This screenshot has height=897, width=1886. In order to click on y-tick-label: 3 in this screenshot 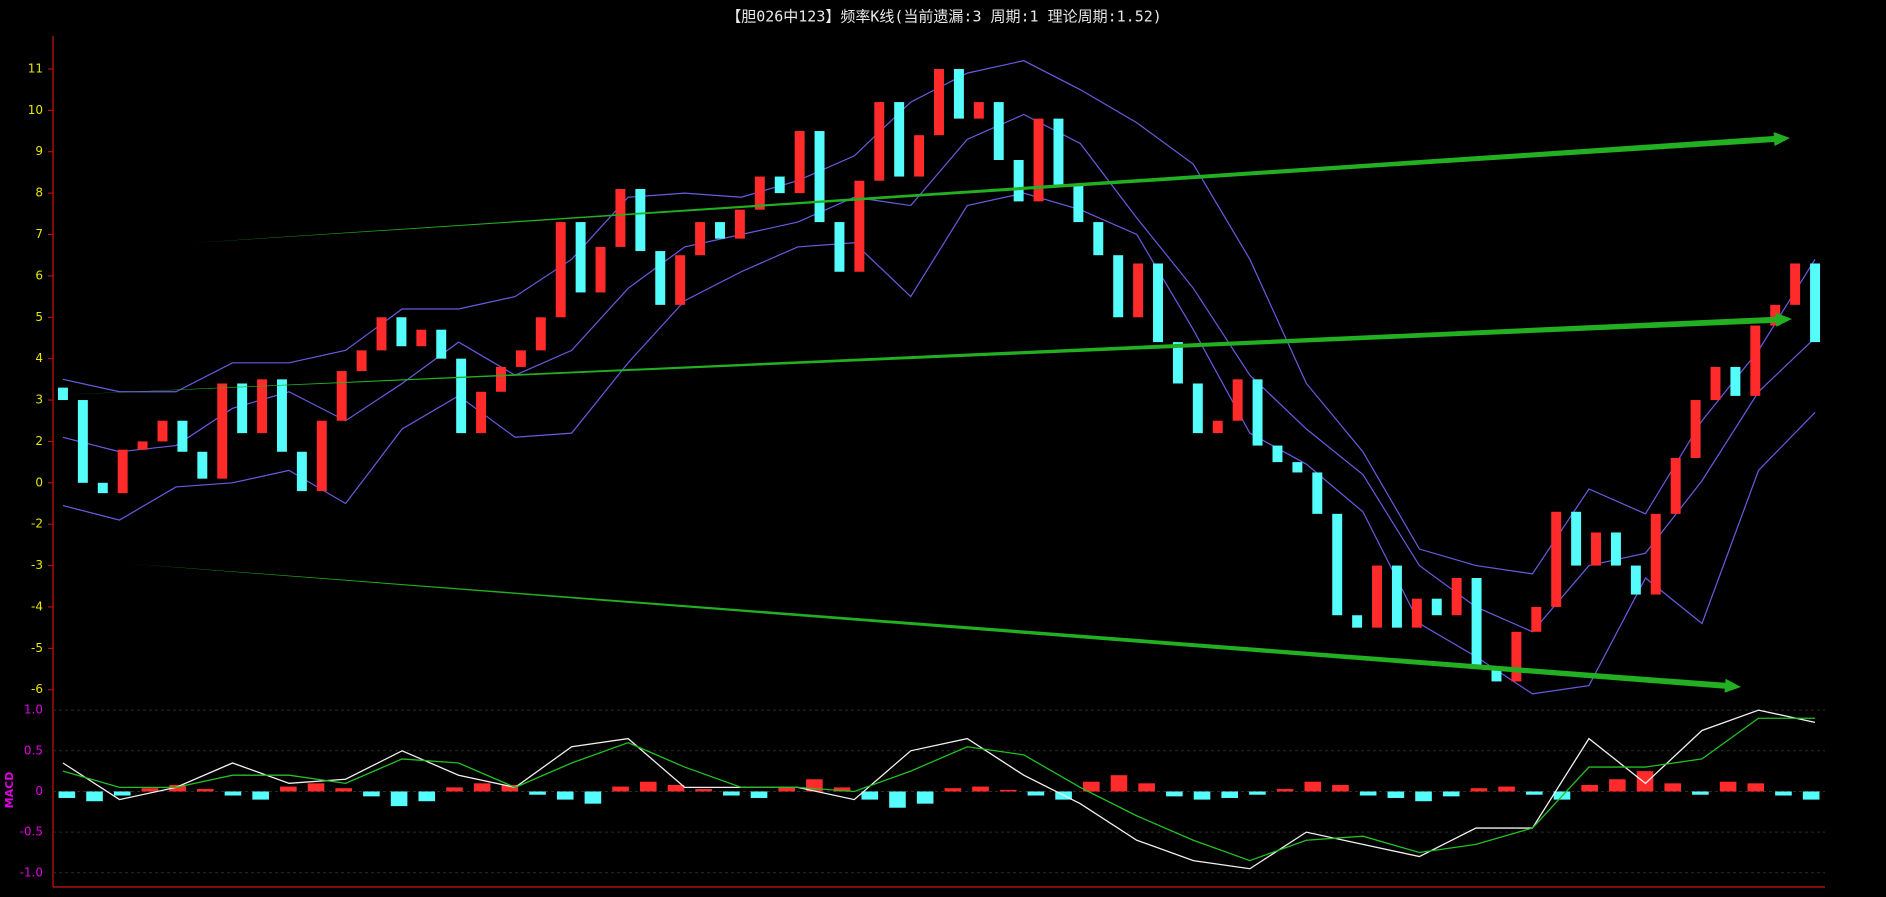, I will do `click(39, 400)`.